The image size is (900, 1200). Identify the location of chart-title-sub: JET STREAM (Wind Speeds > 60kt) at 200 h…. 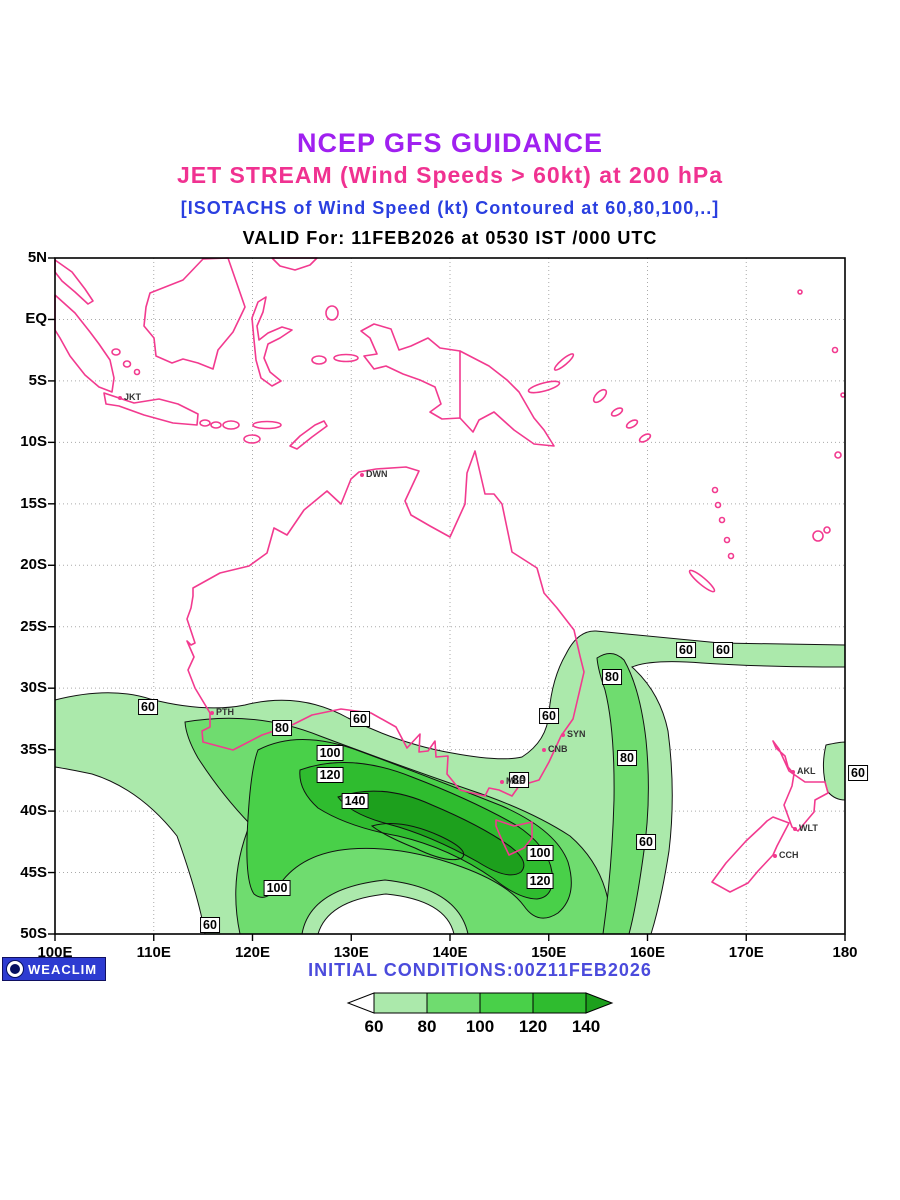
(449, 175).